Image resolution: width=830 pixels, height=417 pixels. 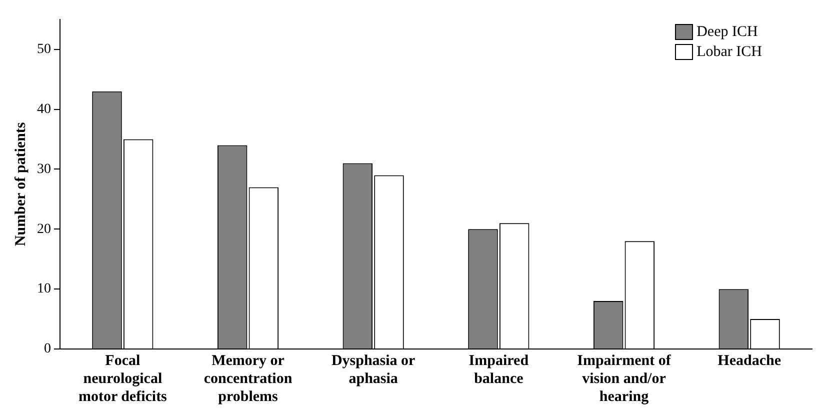 I want to click on y-tick-label: 30, so click(x=44, y=169).